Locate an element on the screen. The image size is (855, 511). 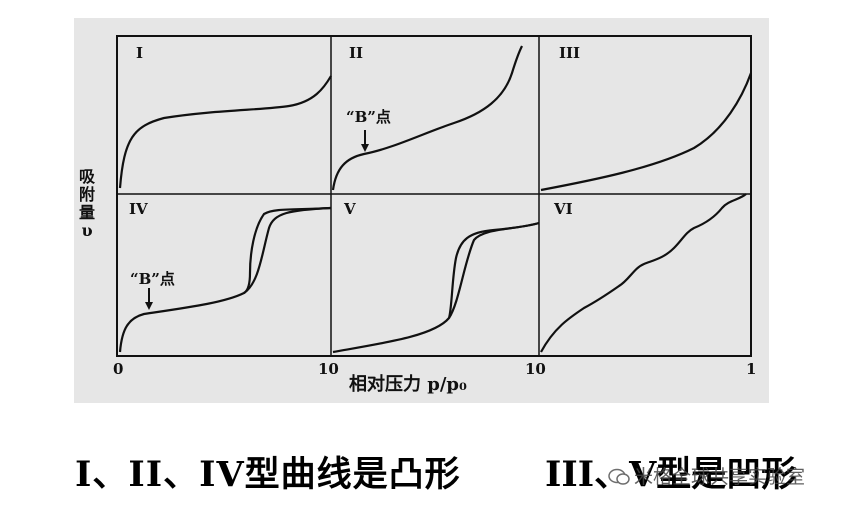
curve-type-II is located at coordinates (427, 118).